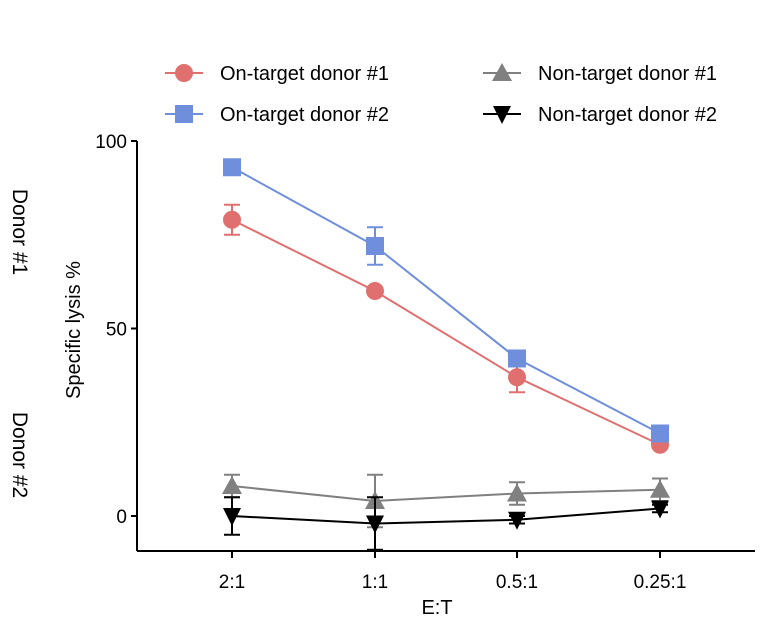  What do you see at coordinates (304, 115) in the screenshot?
I see `legend-label: On-target donor #2` at bounding box center [304, 115].